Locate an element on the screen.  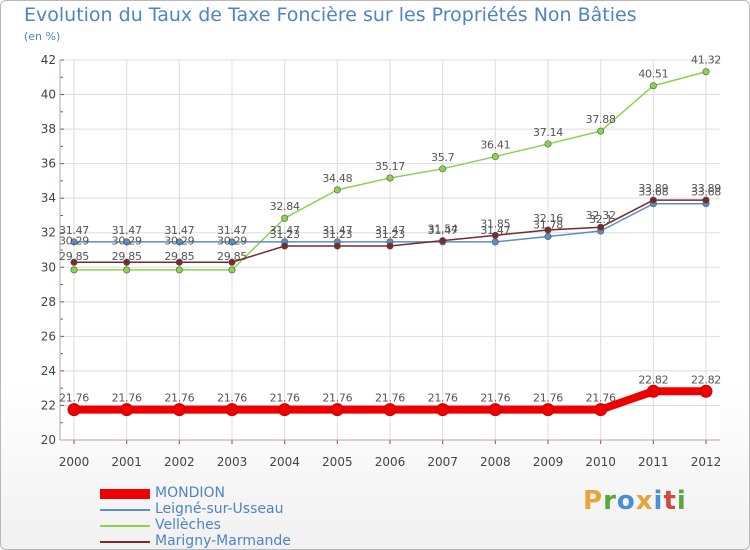
proxiti-logo: Proxiti is located at coordinates (635, 501).